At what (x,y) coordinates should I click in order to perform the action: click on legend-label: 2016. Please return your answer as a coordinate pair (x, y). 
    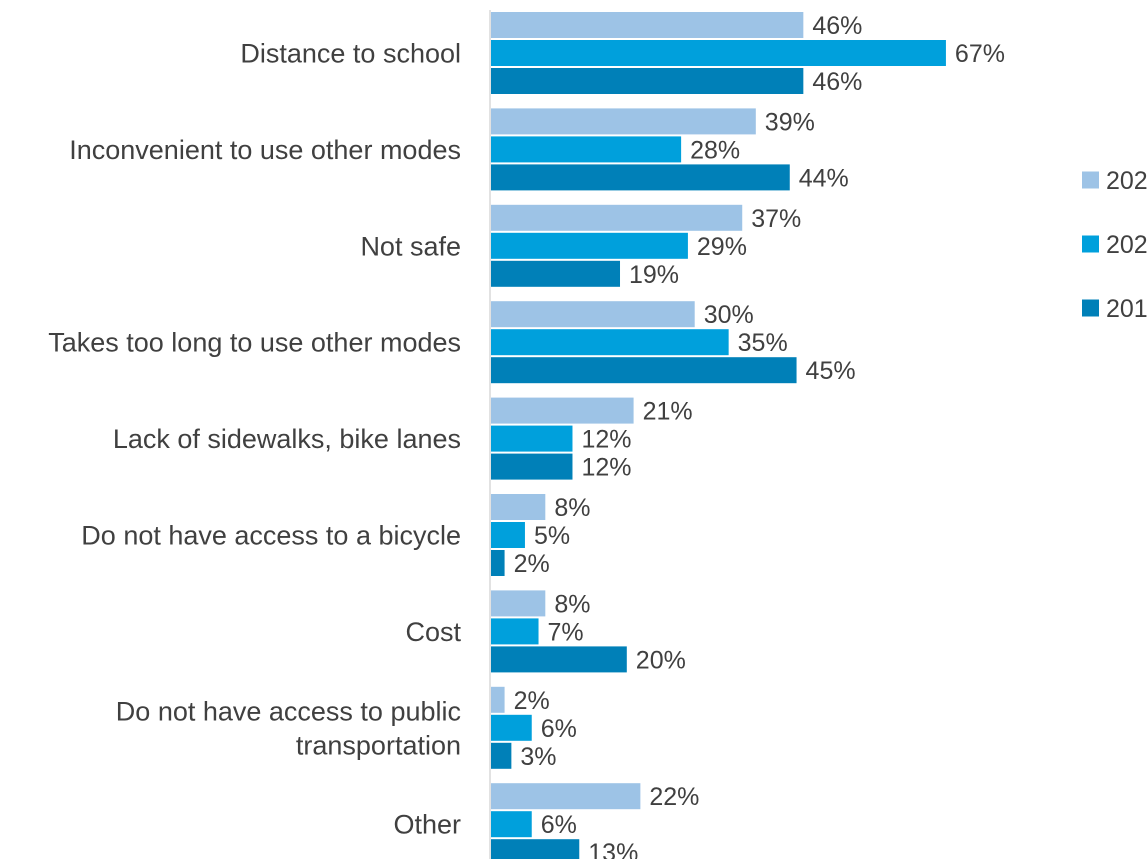
    Looking at the image, I should click on (1127, 309).